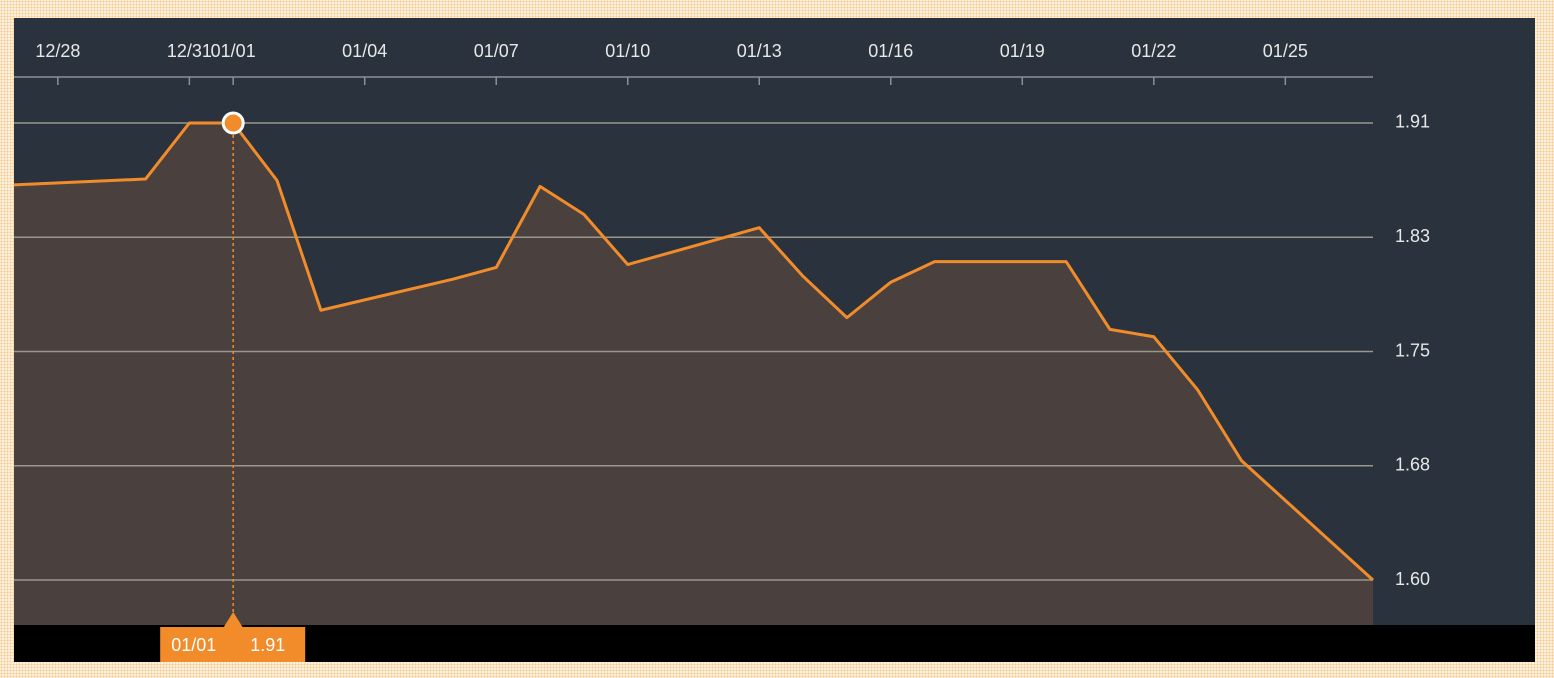 The width and height of the screenshot is (1554, 678). I want to click on x-tick-label: 12/31, so click(189, 51).